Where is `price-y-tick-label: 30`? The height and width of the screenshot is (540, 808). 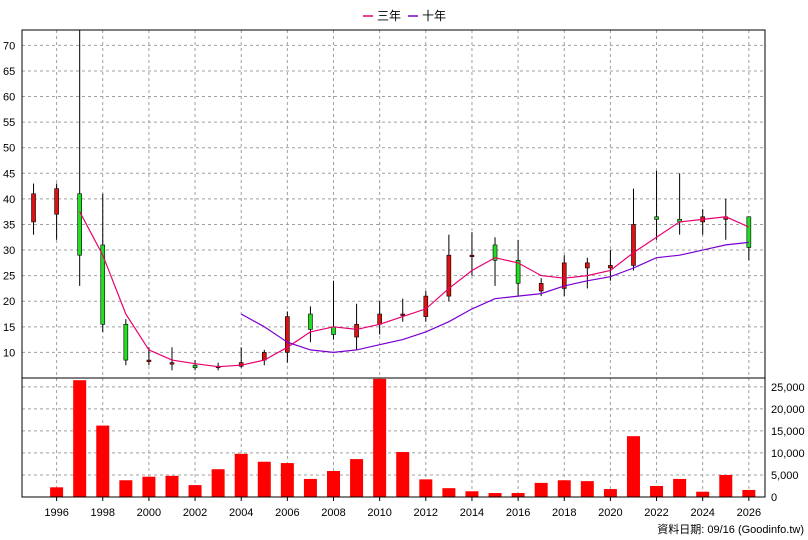 price-y-tick-label: 30 is located at coordinates (9, 251).